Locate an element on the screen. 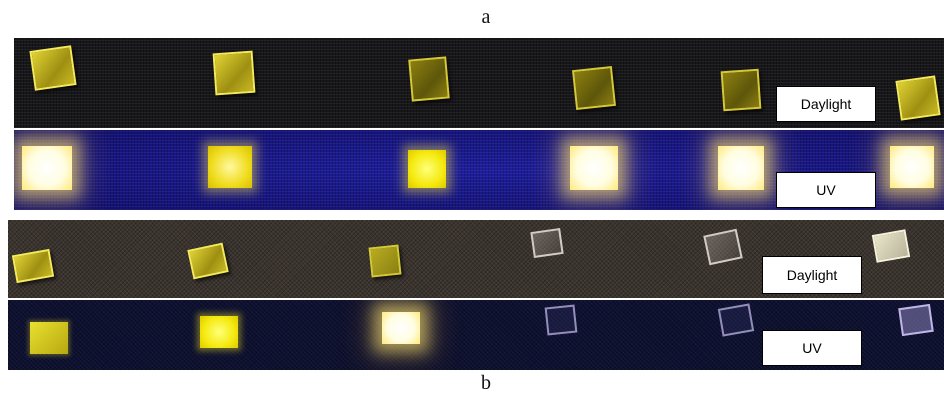 The image size is (944, 395). daylight-label-b: Daylight is located at coordinates (812, 275).